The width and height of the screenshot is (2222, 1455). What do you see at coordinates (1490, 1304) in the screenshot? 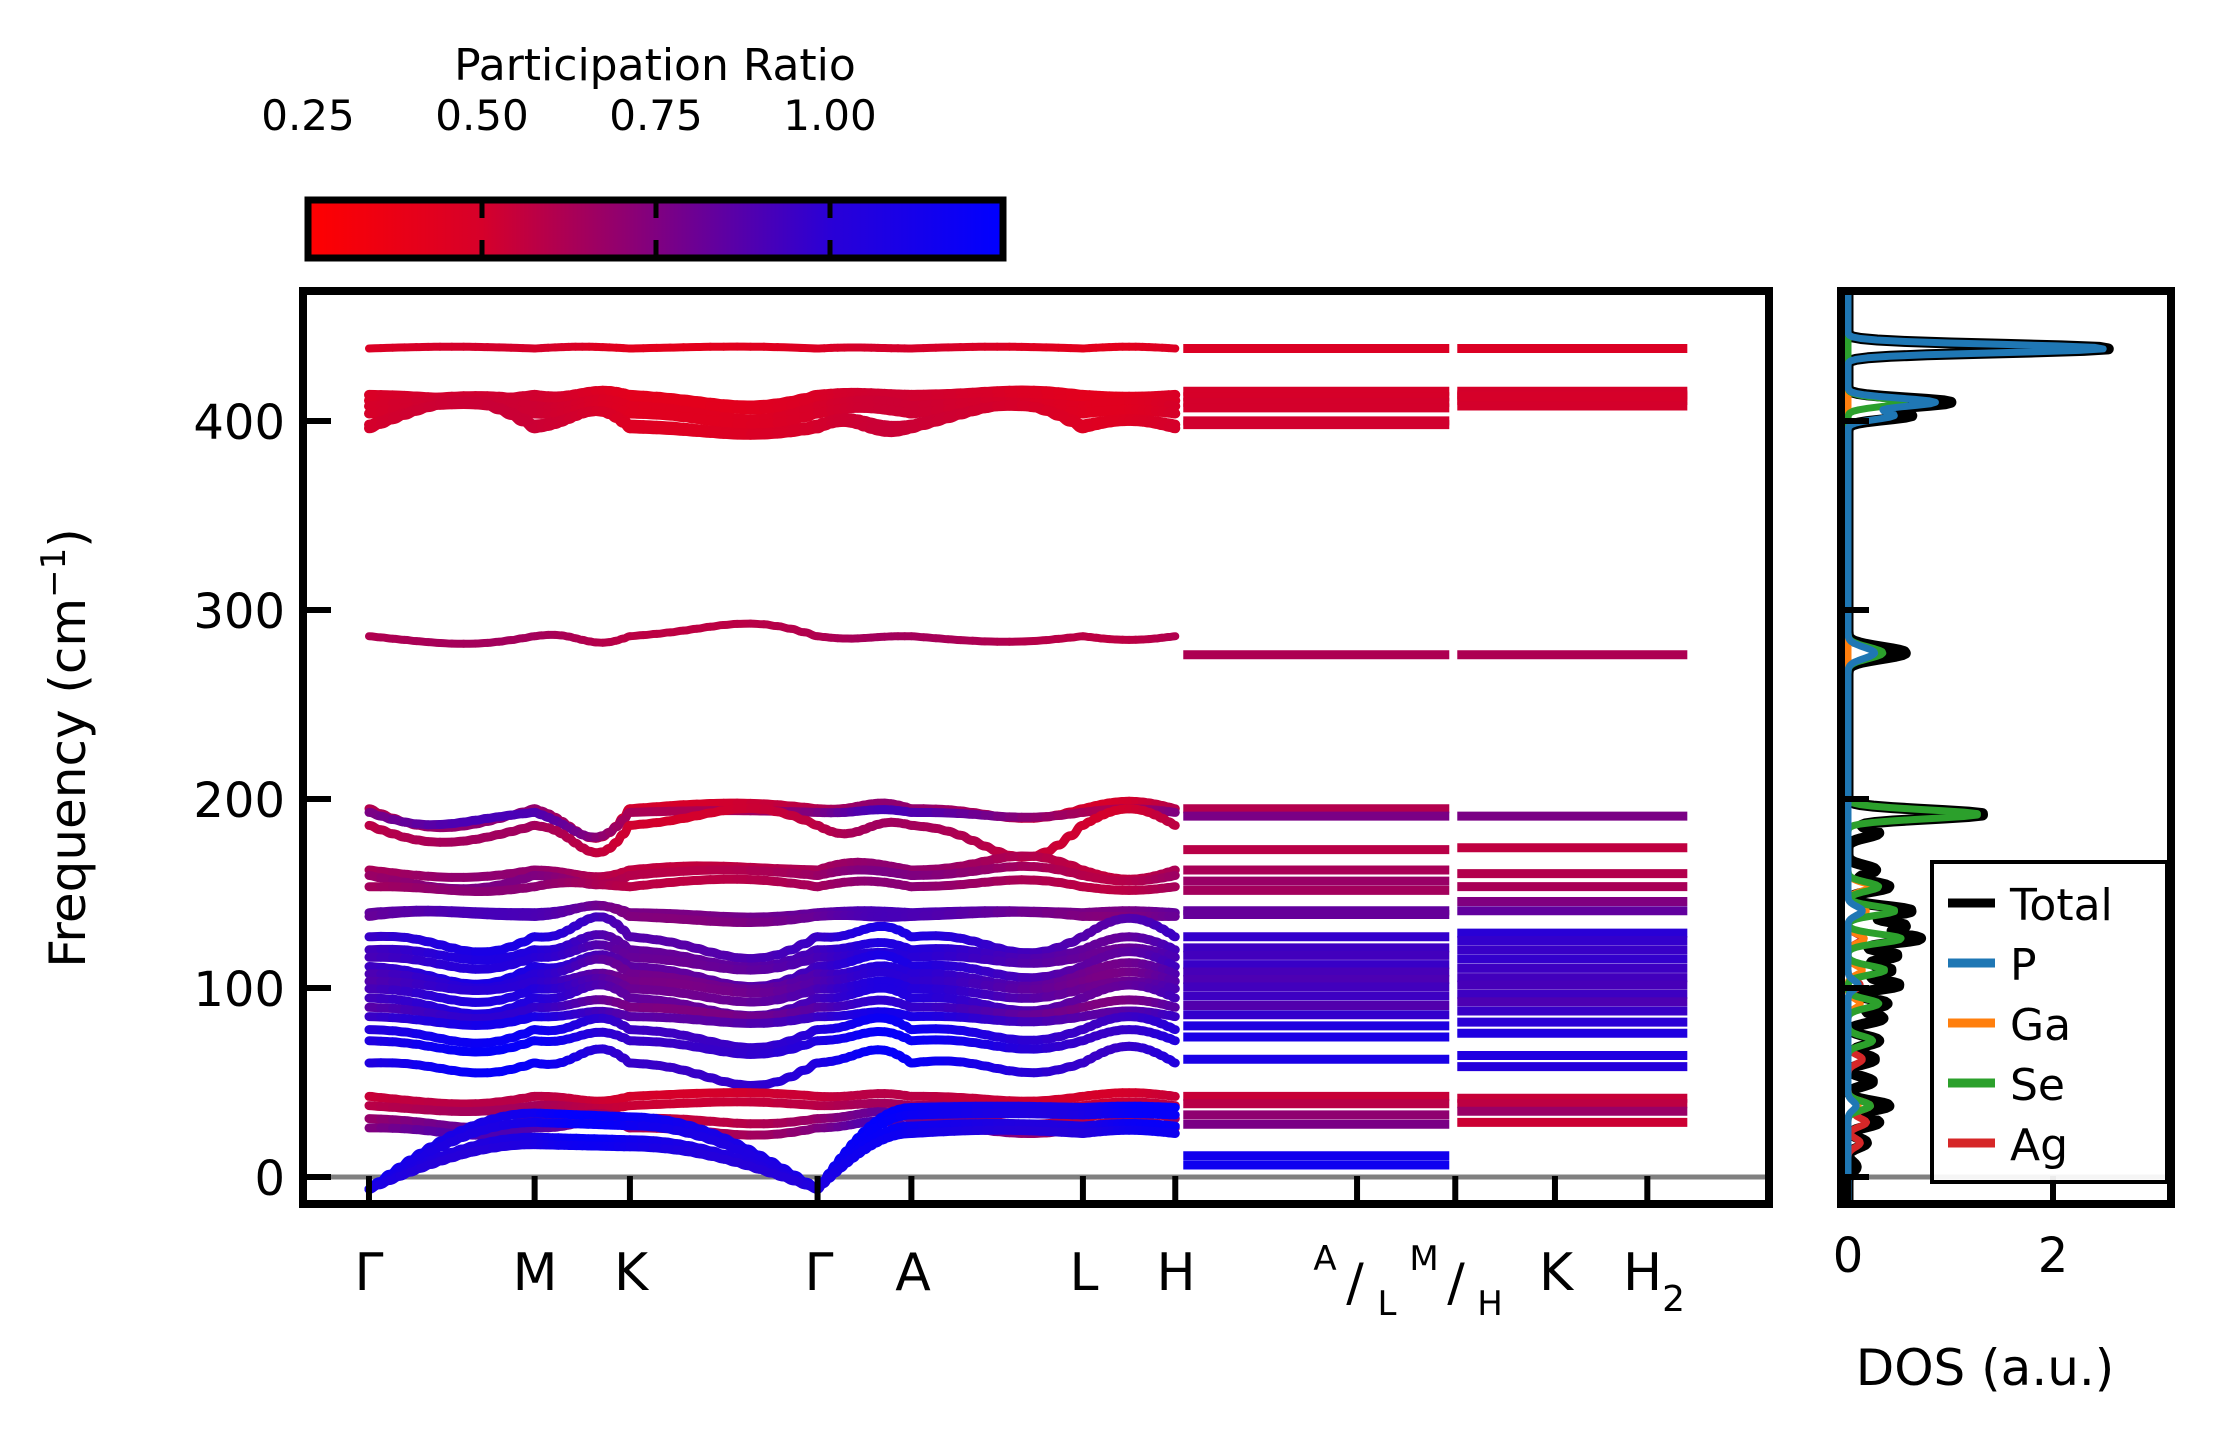
I see `svg-text: H` at bounding box center [1490, 1304].